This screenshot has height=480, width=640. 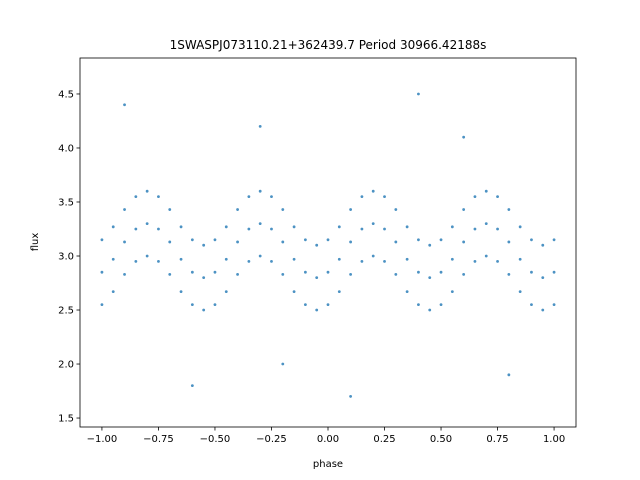 What do you see at coordinates (158, 439) in the screenshot?
I see `x-tick-label: −0.75` at bounding box center [158, 439].